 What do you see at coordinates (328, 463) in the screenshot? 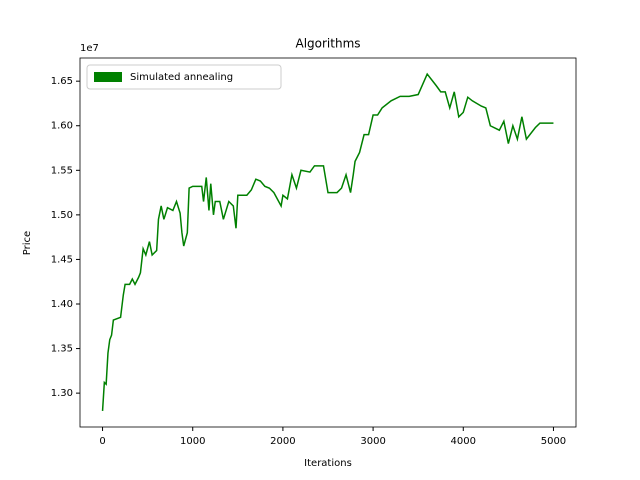
I see `x-axis-label: Iterations` at bounding box center [328, 463].